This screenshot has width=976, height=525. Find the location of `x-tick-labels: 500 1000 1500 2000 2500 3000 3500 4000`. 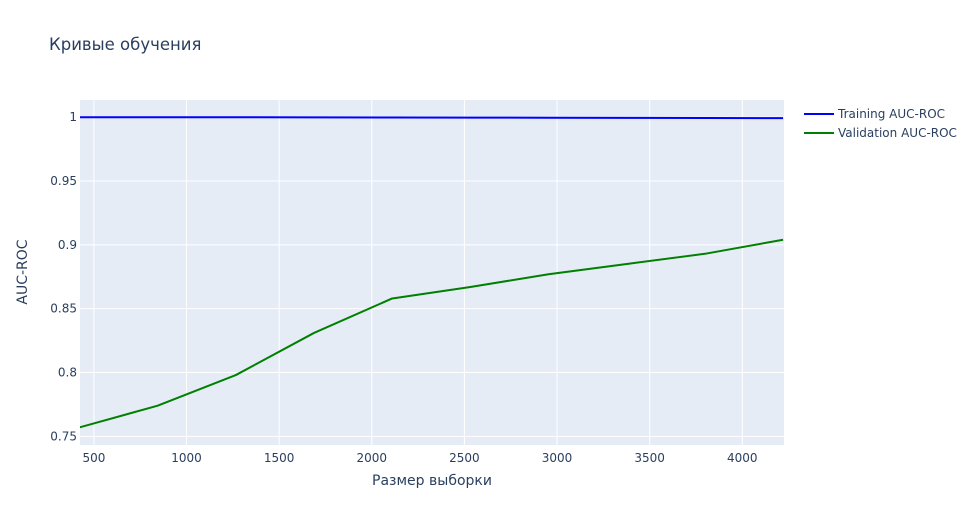

x-tick-labels: 500 1000 1500 2000 2500 3000 3500 4000 is located at coordinates (419, 458).